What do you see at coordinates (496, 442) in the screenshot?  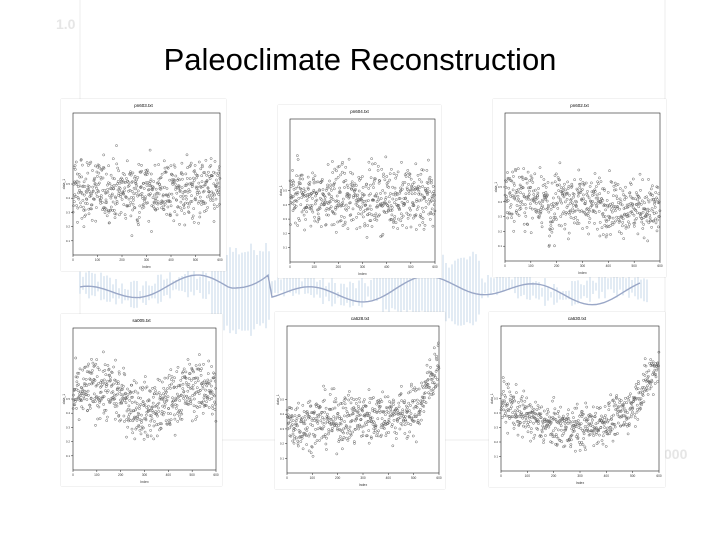 I see `y-tick-label: 0.2` at bounding box center [496, 442].